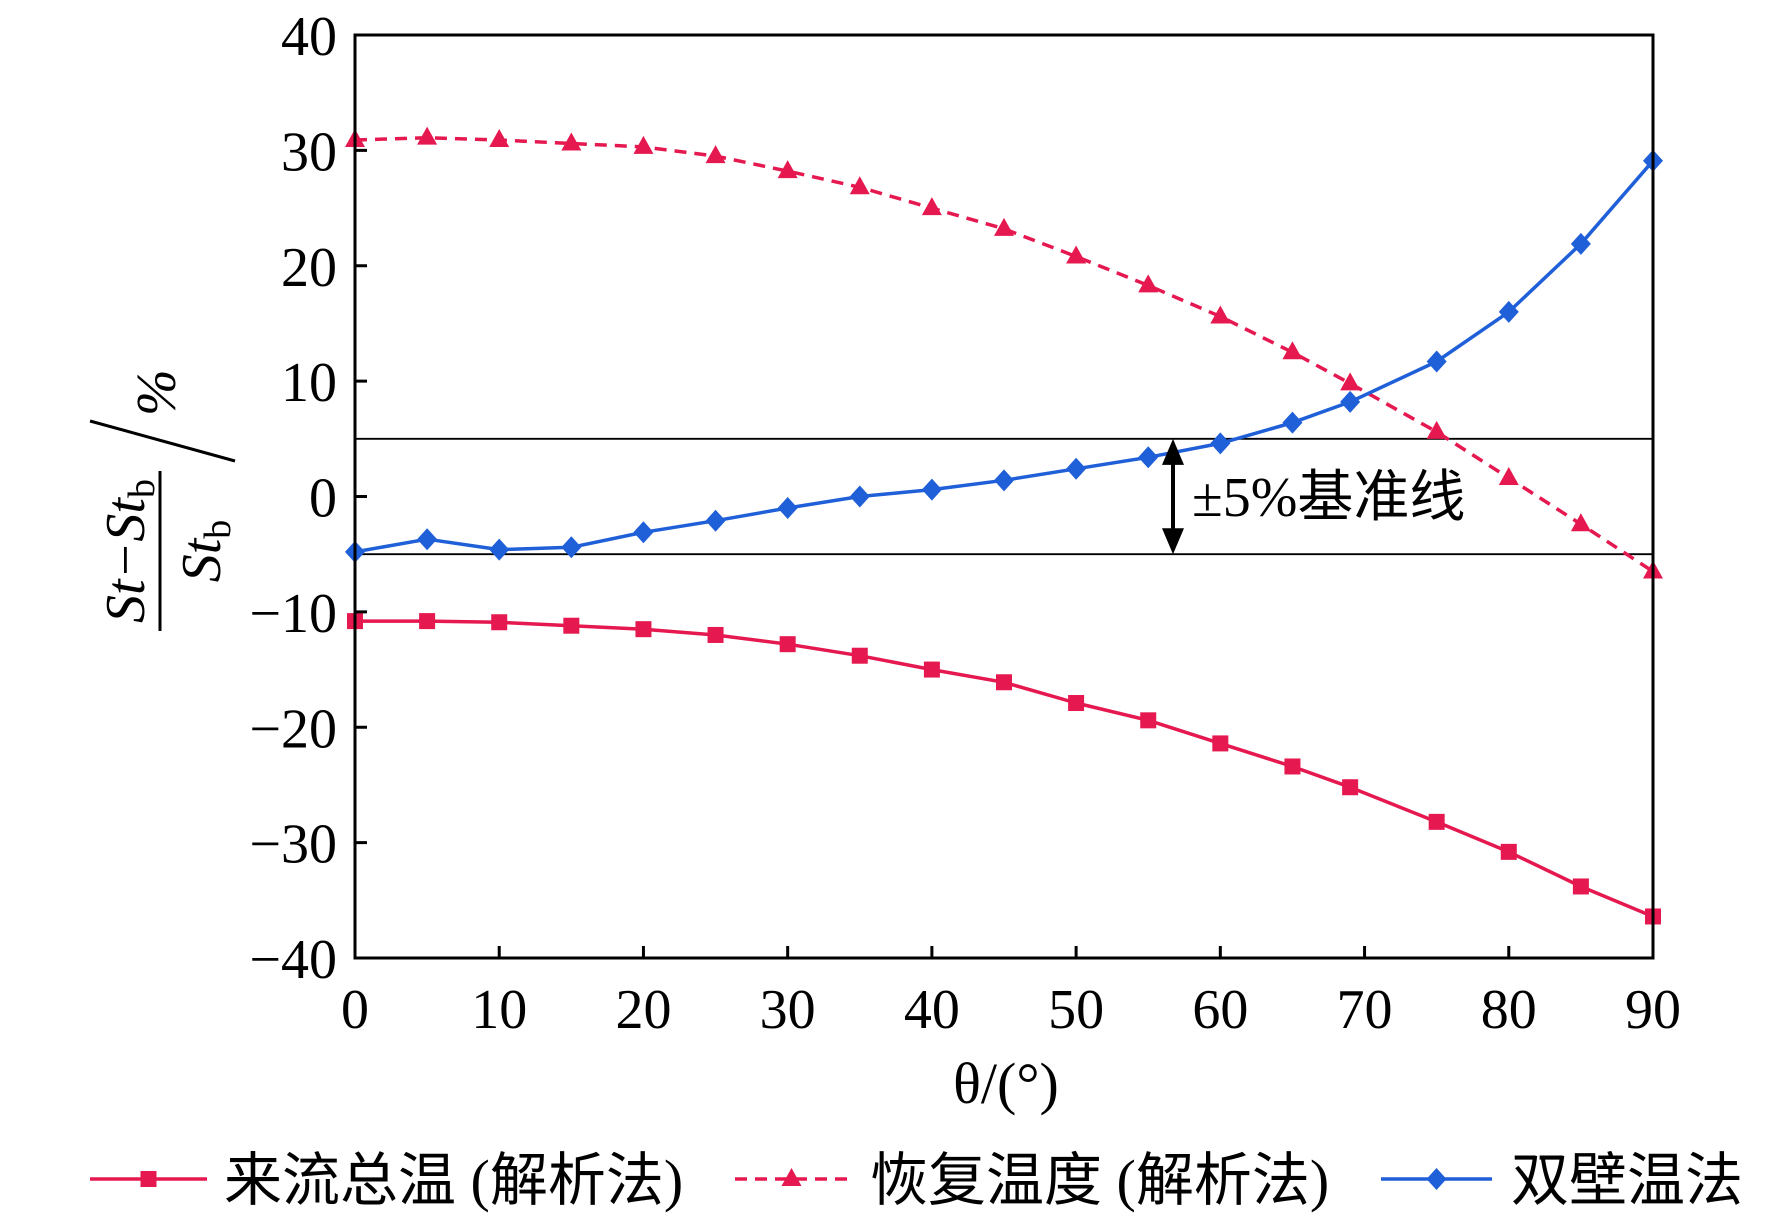 This screenshot has width=1772, height=1224. I want to click on y-tick-label: −30, so click(293, 845).